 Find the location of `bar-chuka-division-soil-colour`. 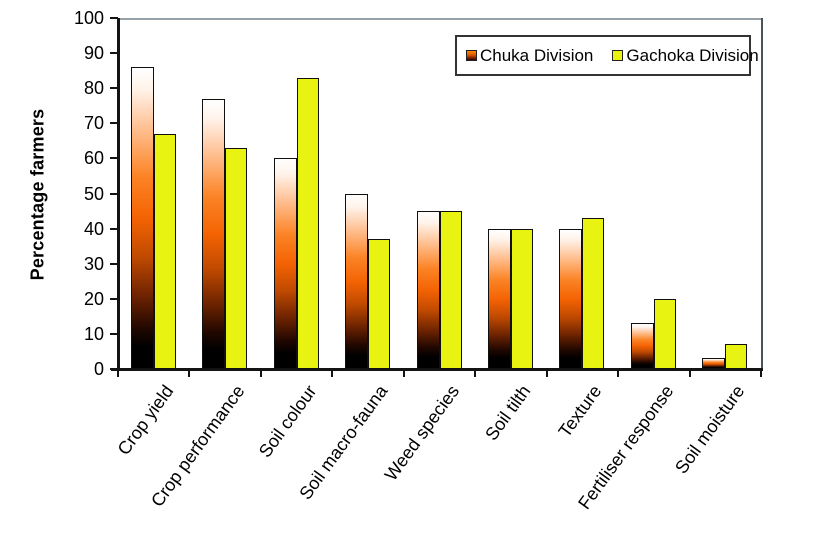

bar-chuka-division-soil-colour is located at coordinates (285, 263).